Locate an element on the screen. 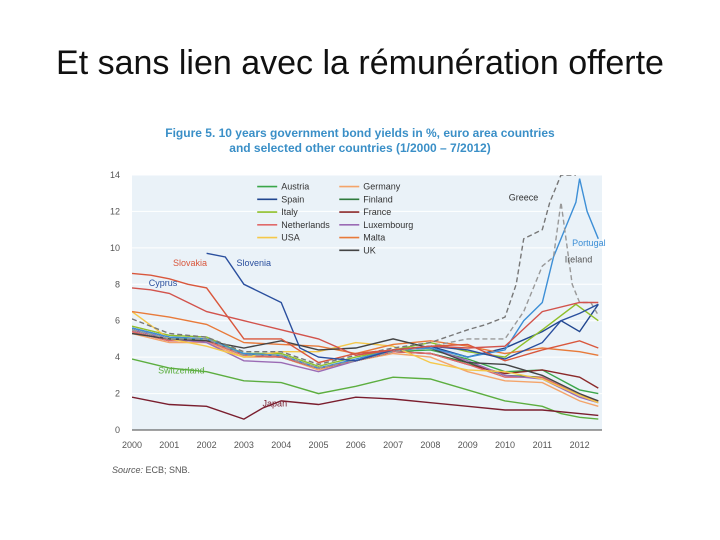  y-tick-label-6: 6 is located at coordinates (117, 321).